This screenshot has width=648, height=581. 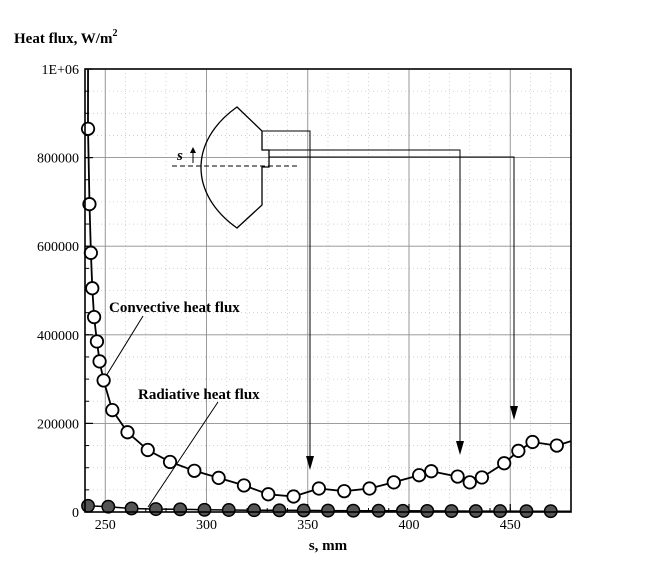 I want to click on y-tick-label: 200000, so click(x=58, y=424).